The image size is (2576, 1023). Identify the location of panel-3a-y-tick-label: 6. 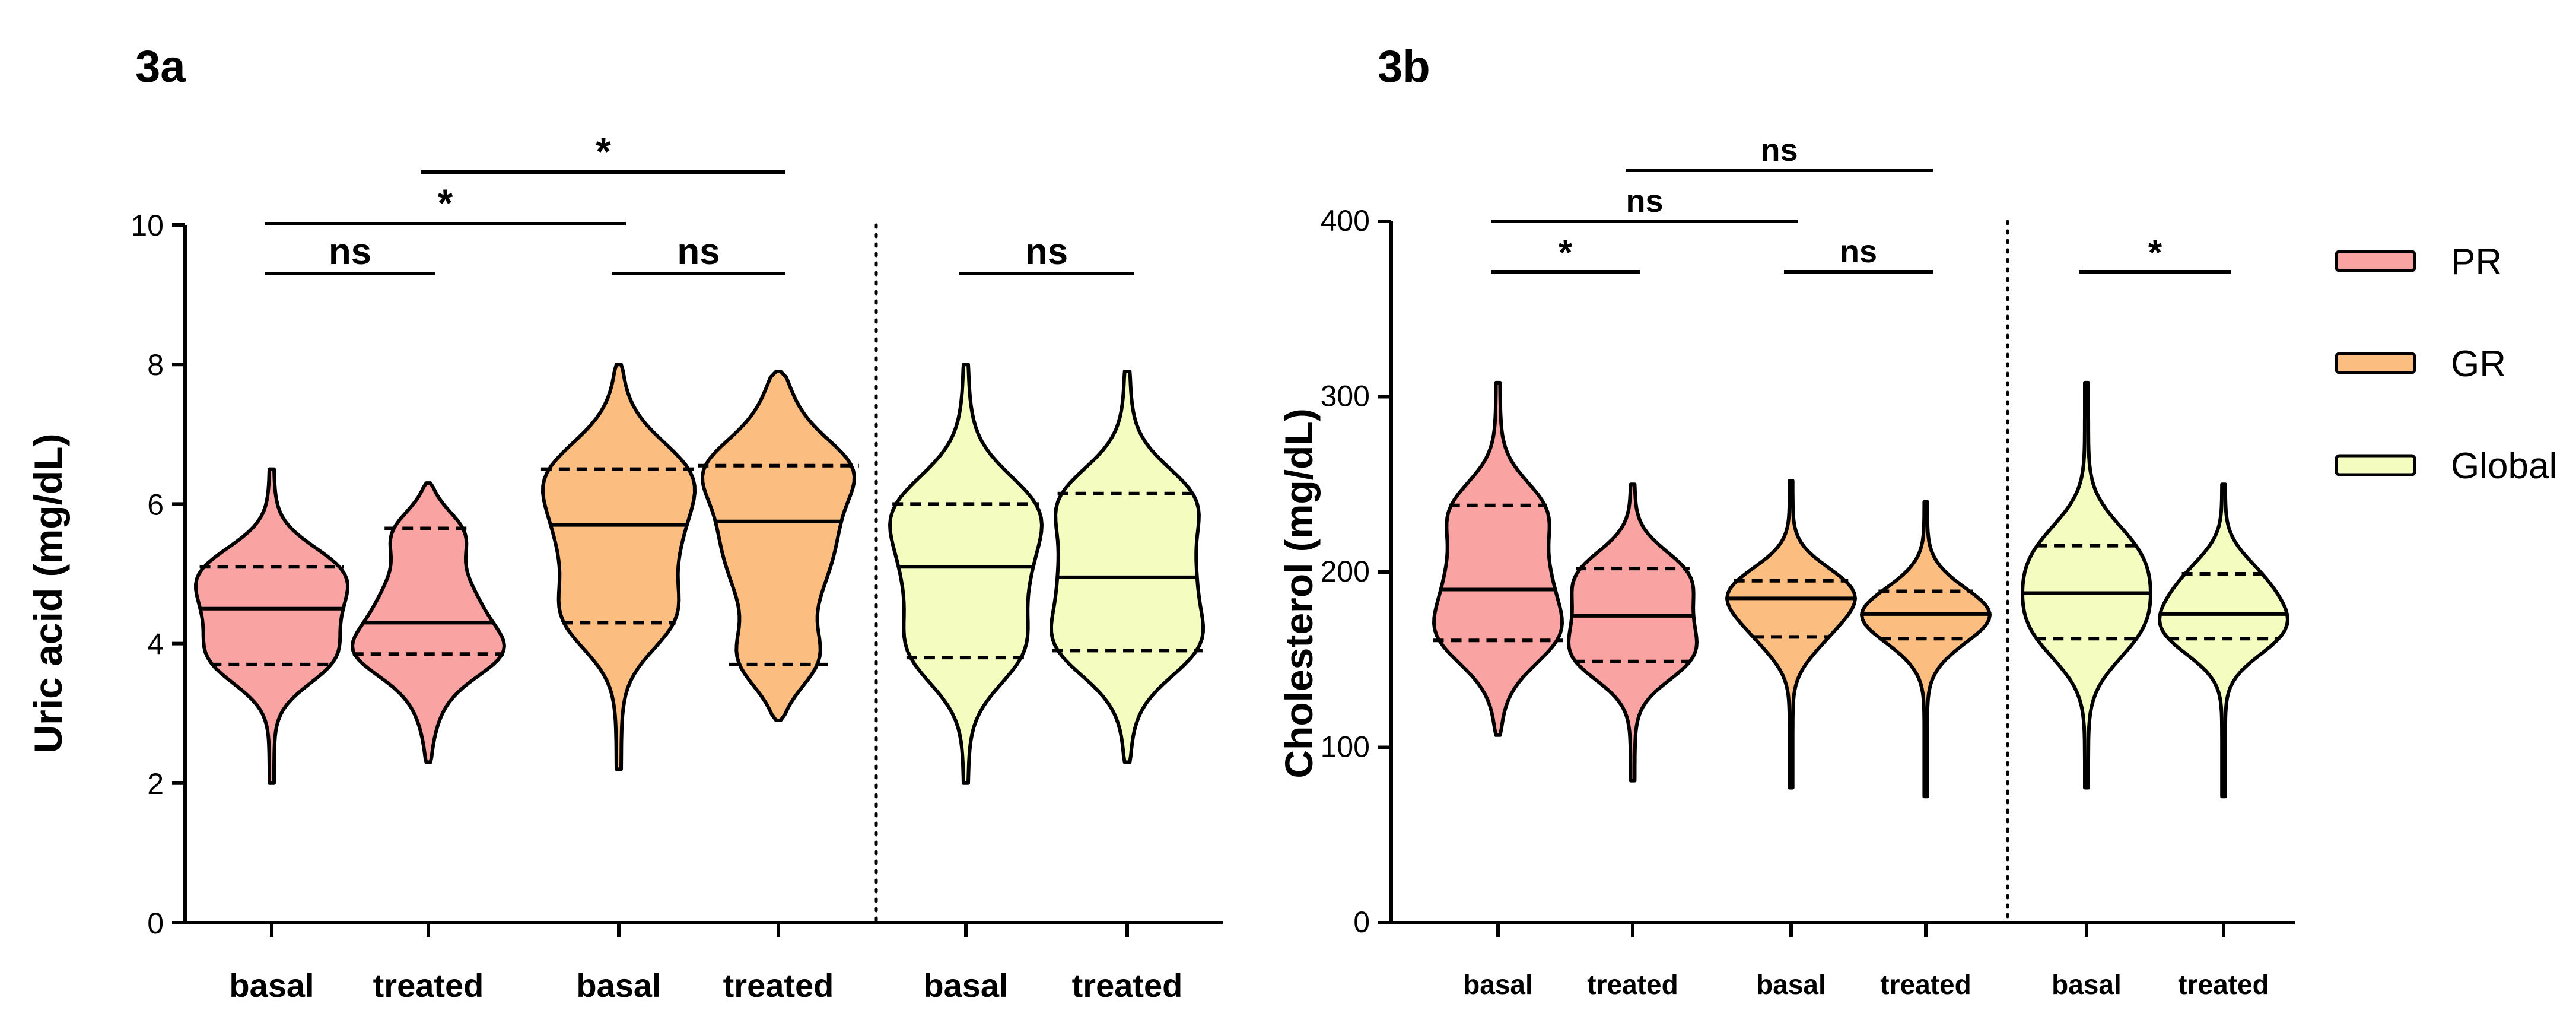
(155, 505).